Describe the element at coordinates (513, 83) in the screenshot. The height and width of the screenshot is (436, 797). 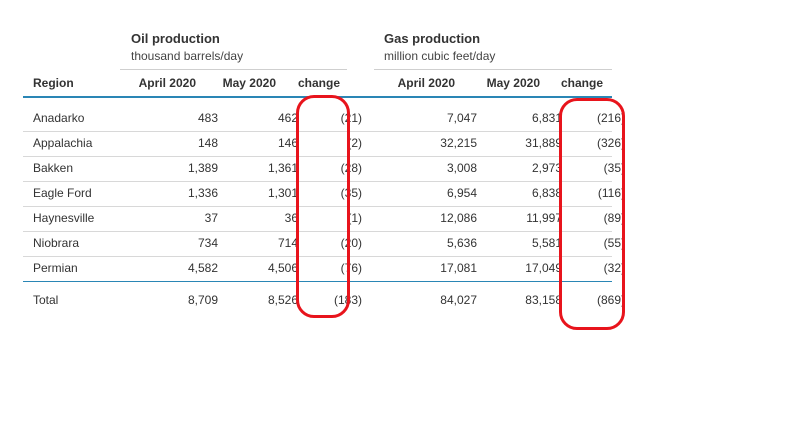
I see `col-header-gas-may: May 2020` at that location.